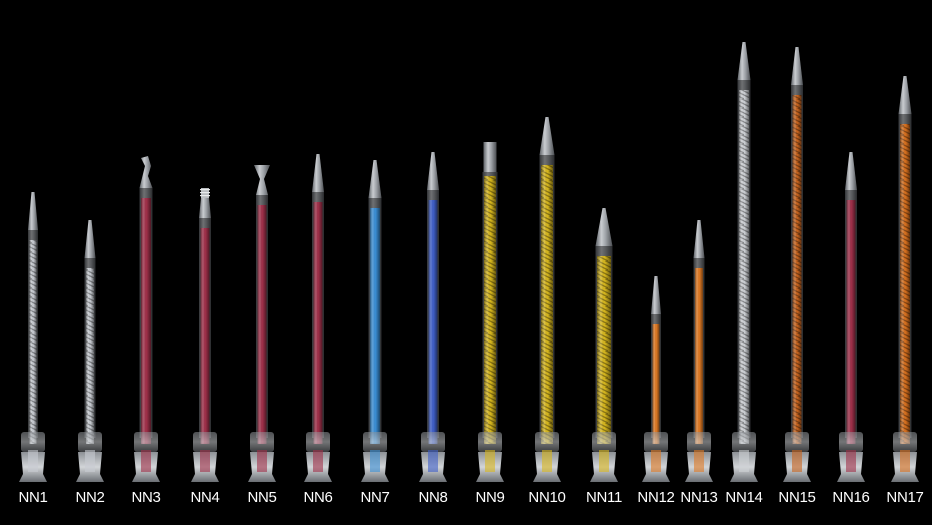  What do you see at coordinates (205, 335) in the screenshot?
I see `mixing-tip-nn4` at bounding box center [205, 335].